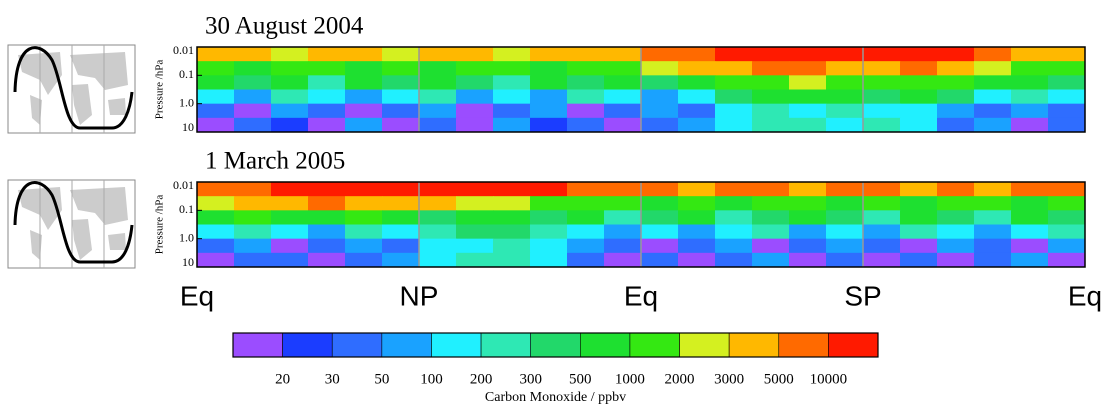 This screenshot has height=410, width=1105. I want to click on colorbar-label: Carbon Monoxide / ppbv, so click(555, 397).